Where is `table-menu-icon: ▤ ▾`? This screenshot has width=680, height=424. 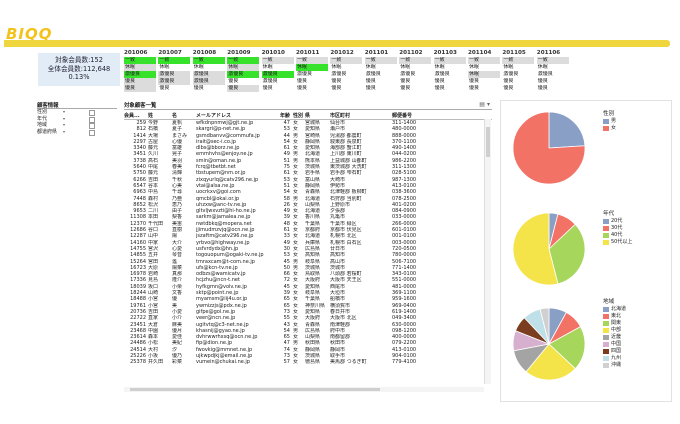
table-menu-icon: ▤ ▾ is located at coordinates (484, 104).